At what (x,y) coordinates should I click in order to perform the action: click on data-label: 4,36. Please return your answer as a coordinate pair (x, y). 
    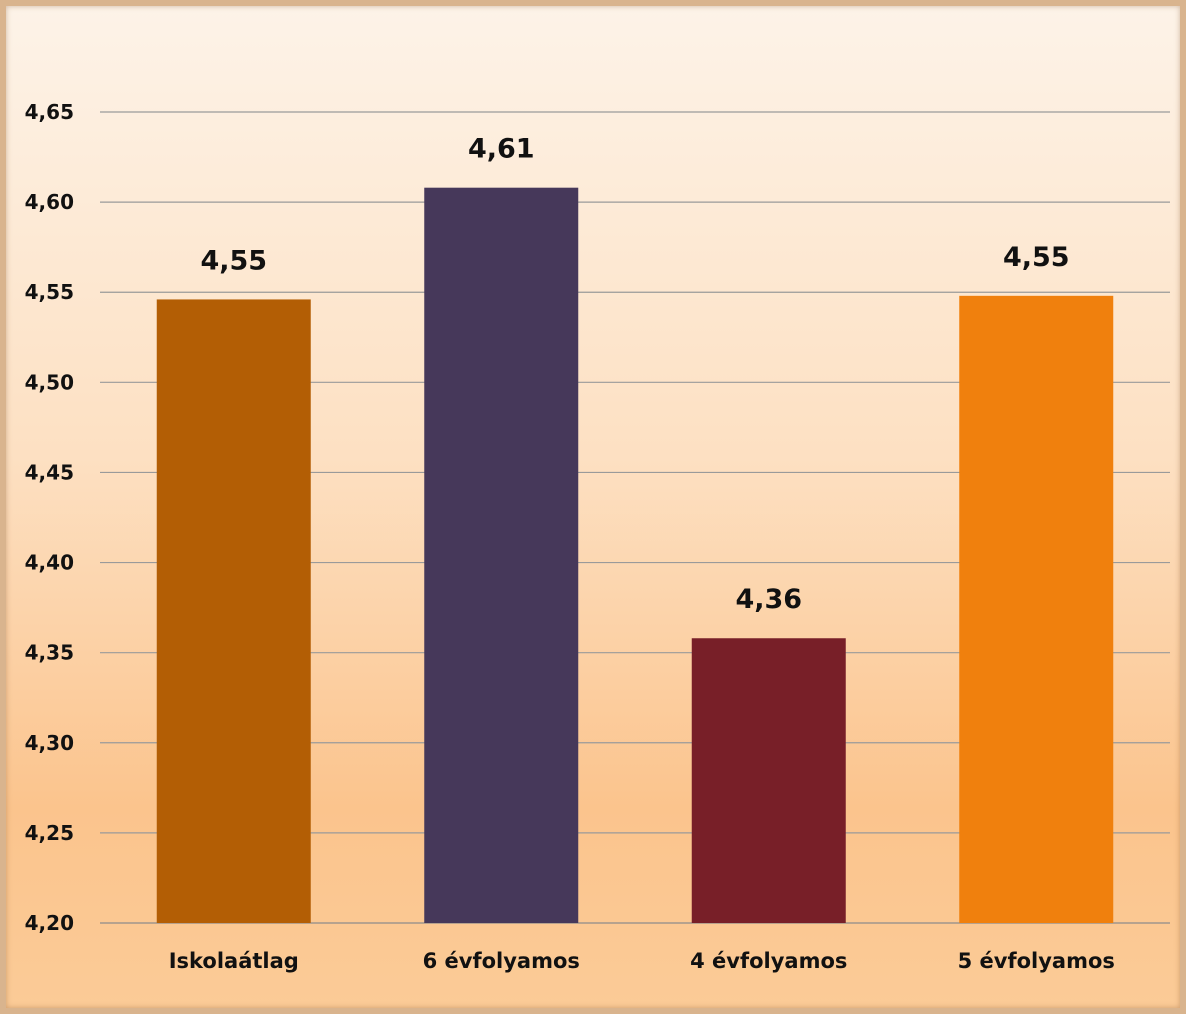
    Looking at the image, I should click on (768, 599).